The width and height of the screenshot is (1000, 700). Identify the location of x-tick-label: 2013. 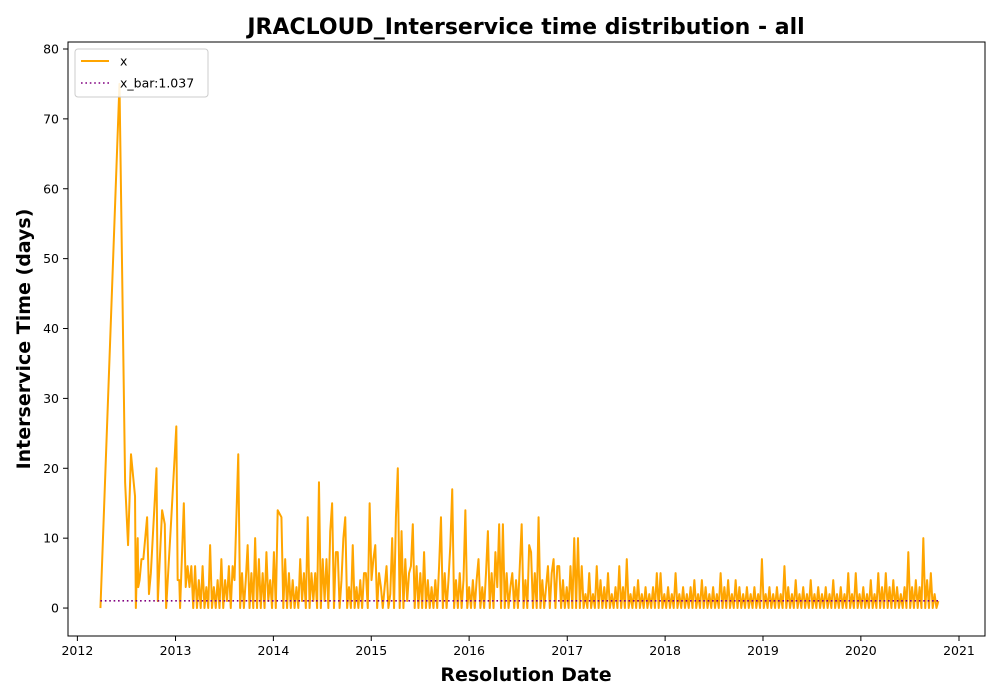
(176, 650).